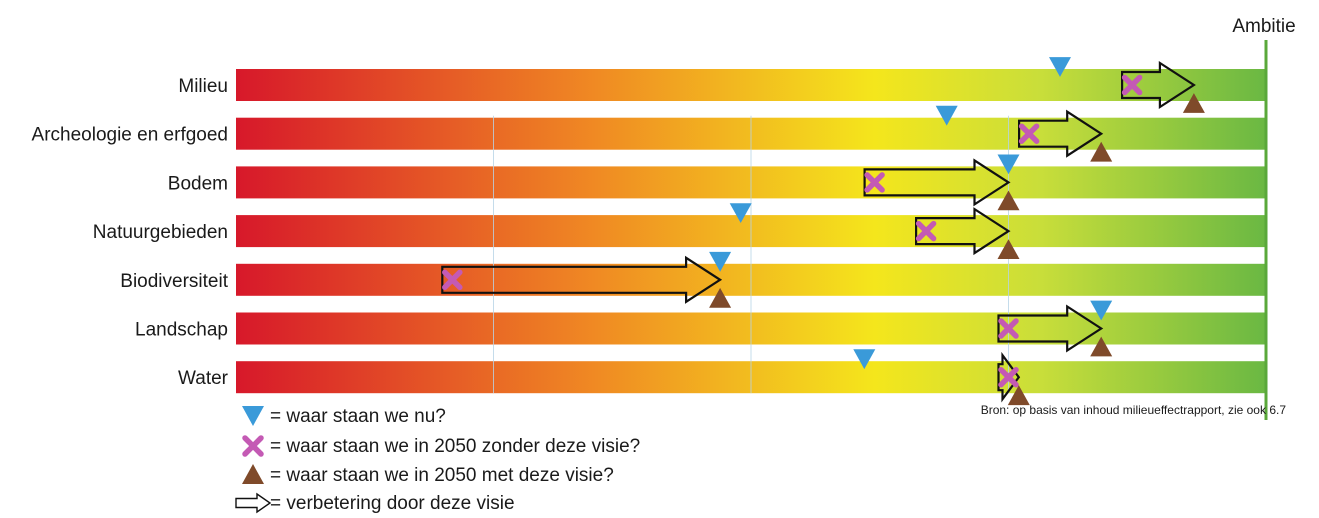 This screenshot has width=1319, height=518. Describe the element at coordinates (160, 232) in the screenshot. I see `category-label: Natuurgebieden` at that location.